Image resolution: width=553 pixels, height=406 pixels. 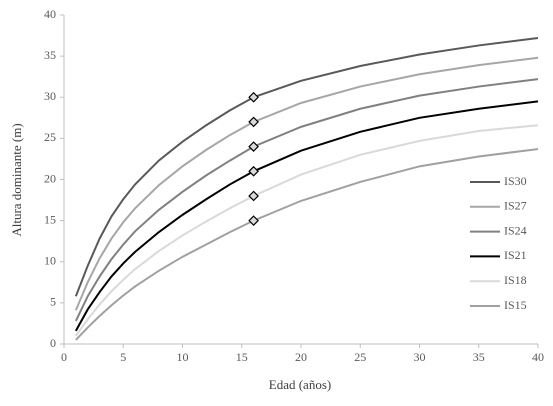 What do you see at coordinates (50, 137) in the screenshot?
I see `y-tick-label: 25` at bounding box center [50, 137].